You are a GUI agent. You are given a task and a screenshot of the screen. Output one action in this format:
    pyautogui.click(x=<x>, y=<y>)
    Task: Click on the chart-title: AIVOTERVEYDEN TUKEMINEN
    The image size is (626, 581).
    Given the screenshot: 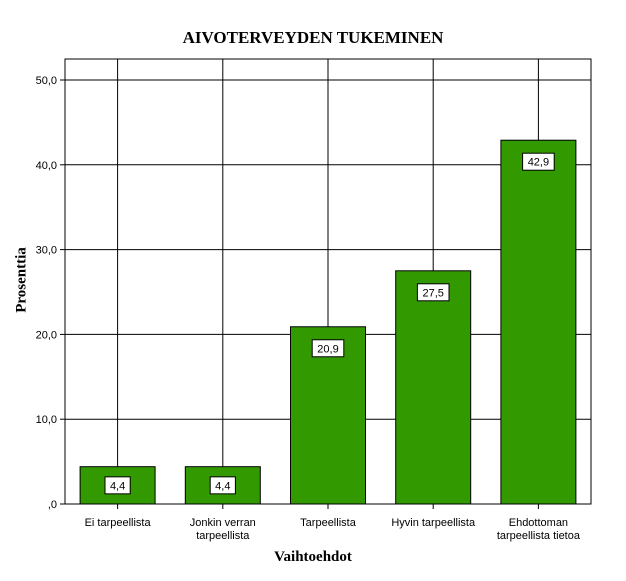 What is the action you would take?
    pyautogui.click(x=313, y=37)
    